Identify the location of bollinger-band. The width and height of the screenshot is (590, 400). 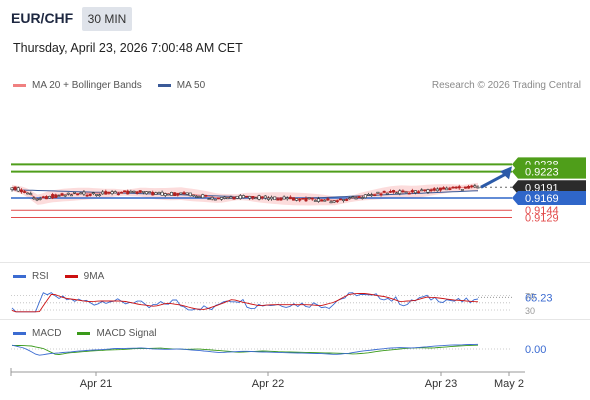
(245, 194).